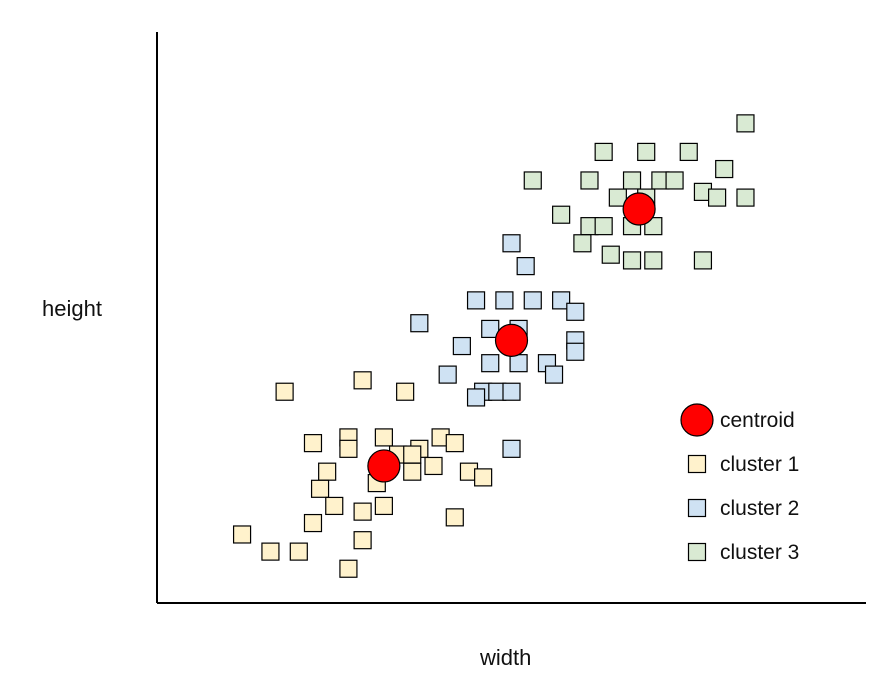 The height and width of the screenshot is (676, 886). I want to click on legend-label: cluster 2, so click(759, 508).